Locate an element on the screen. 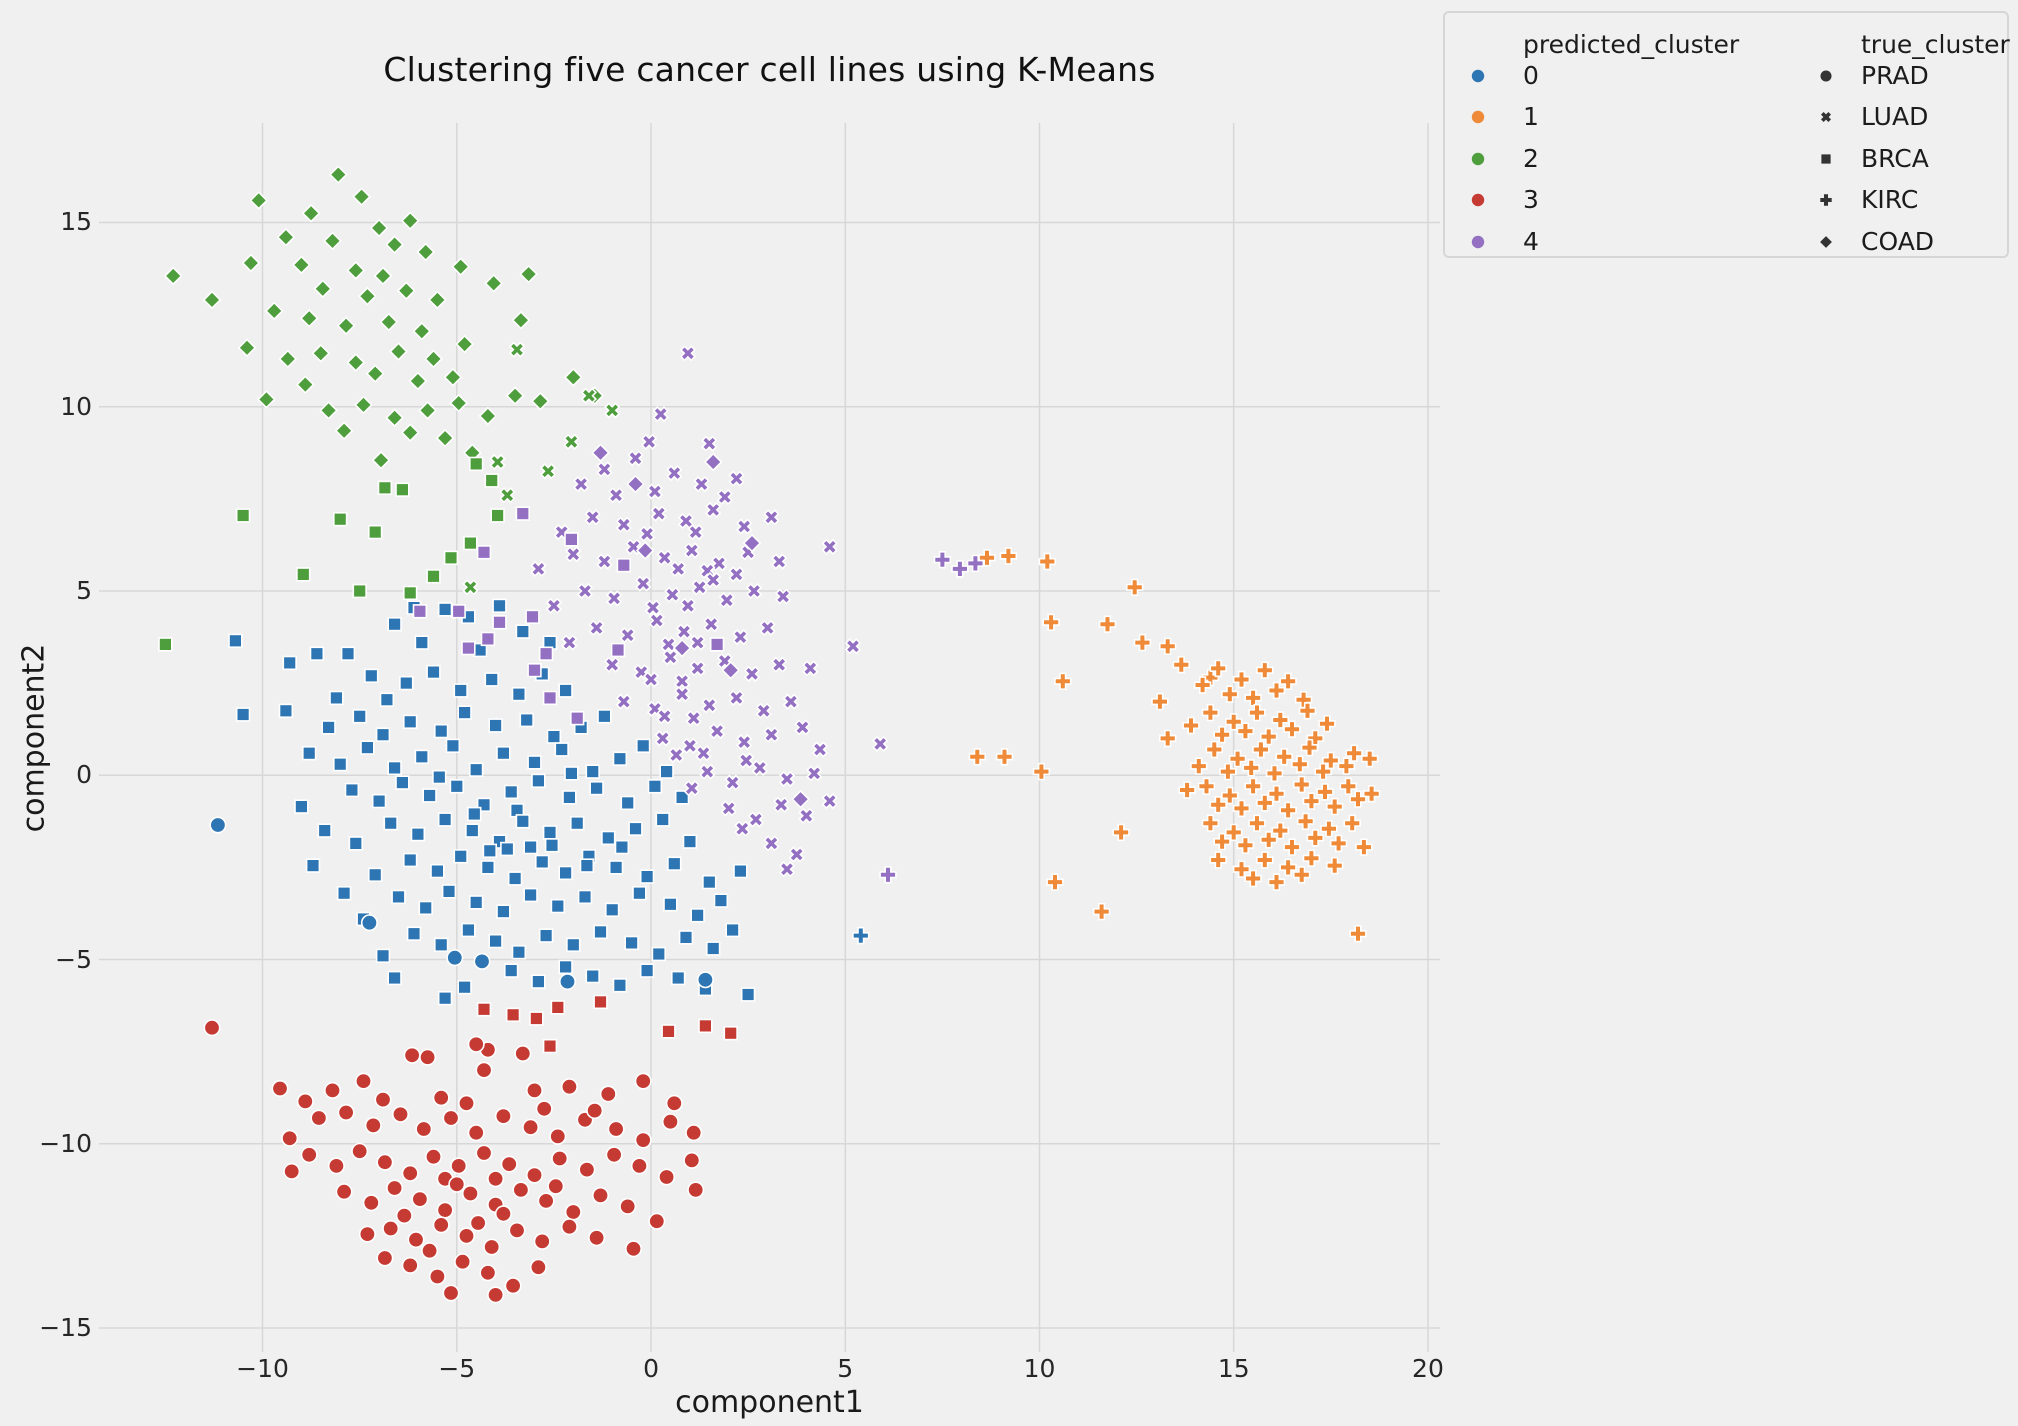 The width and height of the screenshot is (2018, 1426). x-tick-label: 5 is located at coordinates (845, 1368).